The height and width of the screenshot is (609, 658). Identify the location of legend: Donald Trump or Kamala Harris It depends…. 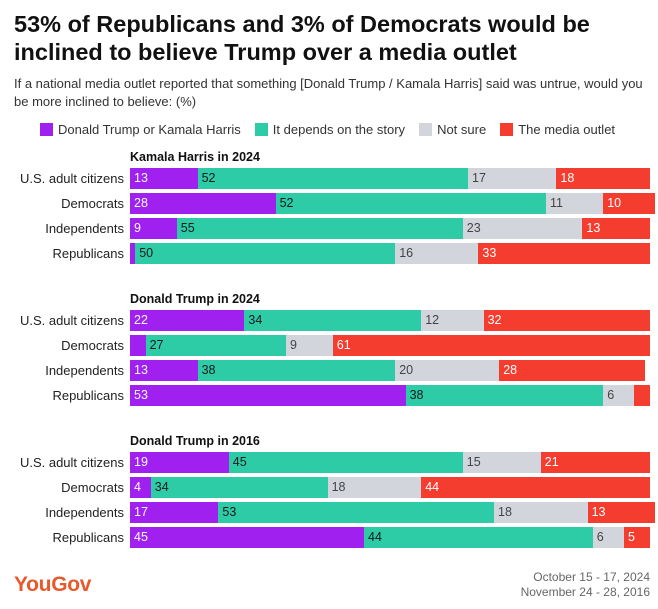
(334, 129).